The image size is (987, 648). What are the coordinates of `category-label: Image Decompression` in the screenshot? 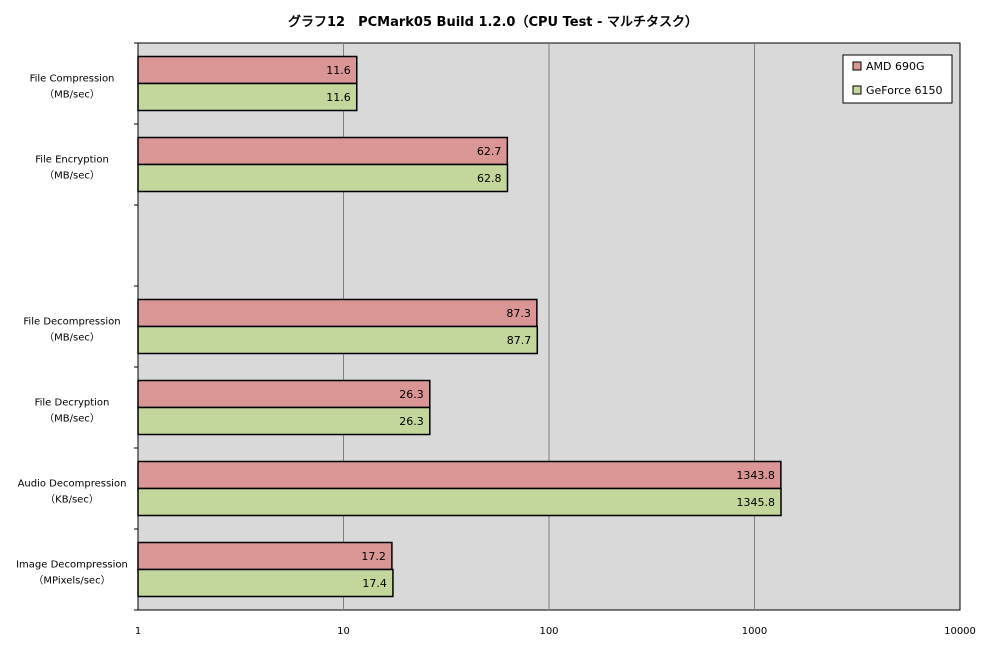 It's located at (72, 565).